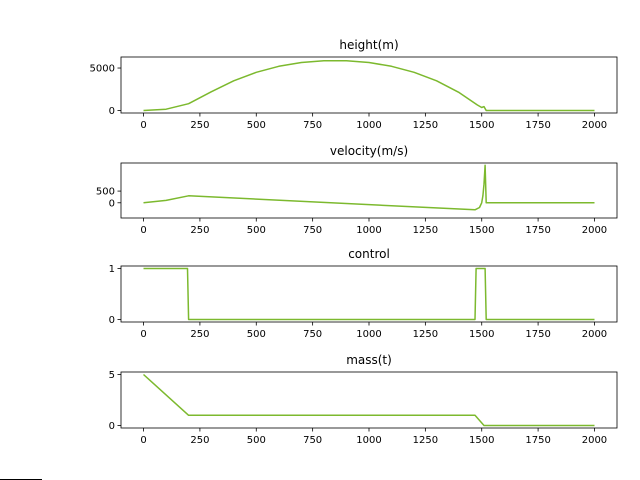 Image resolution: width=640 pixels, height=480 pixels. Describe the element at coordinates (112, 269) in the screenshot. I see `y-tick-label: 1` at that location.